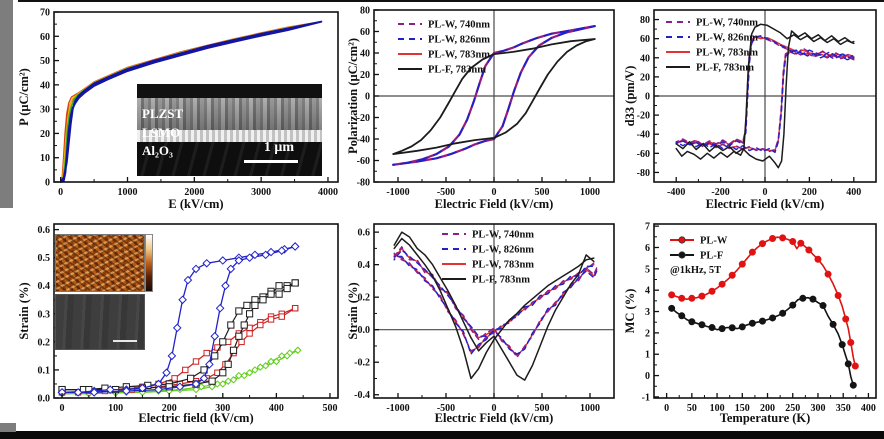 The image size is (884, 439). What do you see at coordinates (451, 1) in the screenshot?
I see `top-border-line` at bounding box center [451, 1].